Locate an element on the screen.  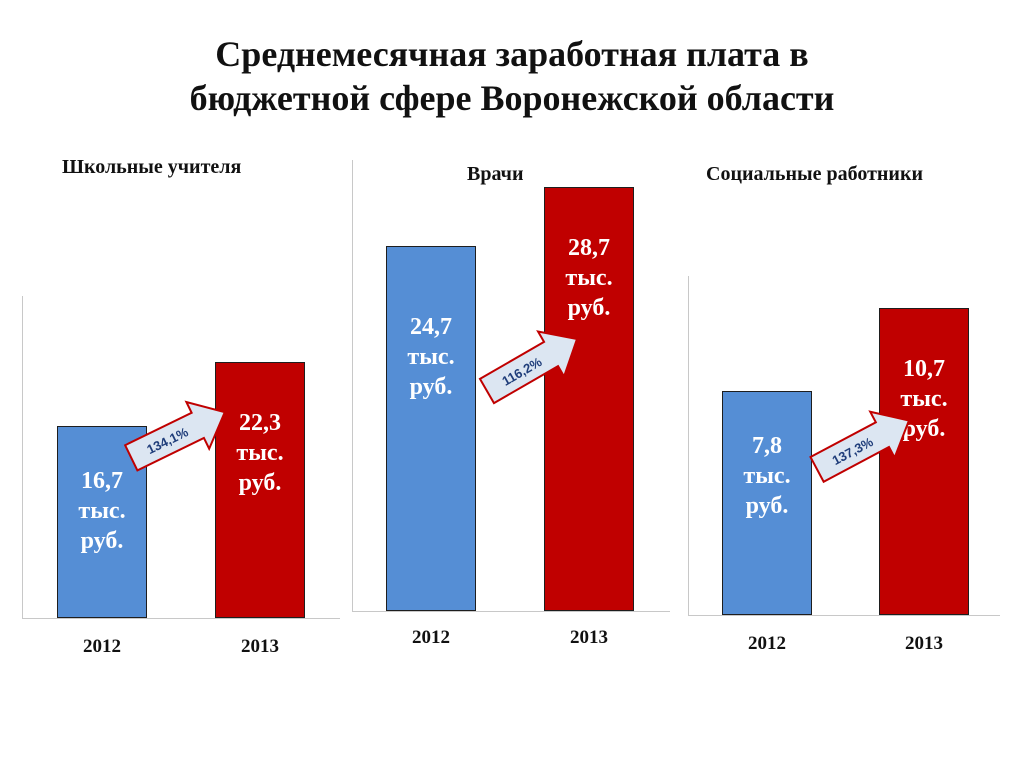
growth-arrow: 134,1% is located at coordinates (175, 436).